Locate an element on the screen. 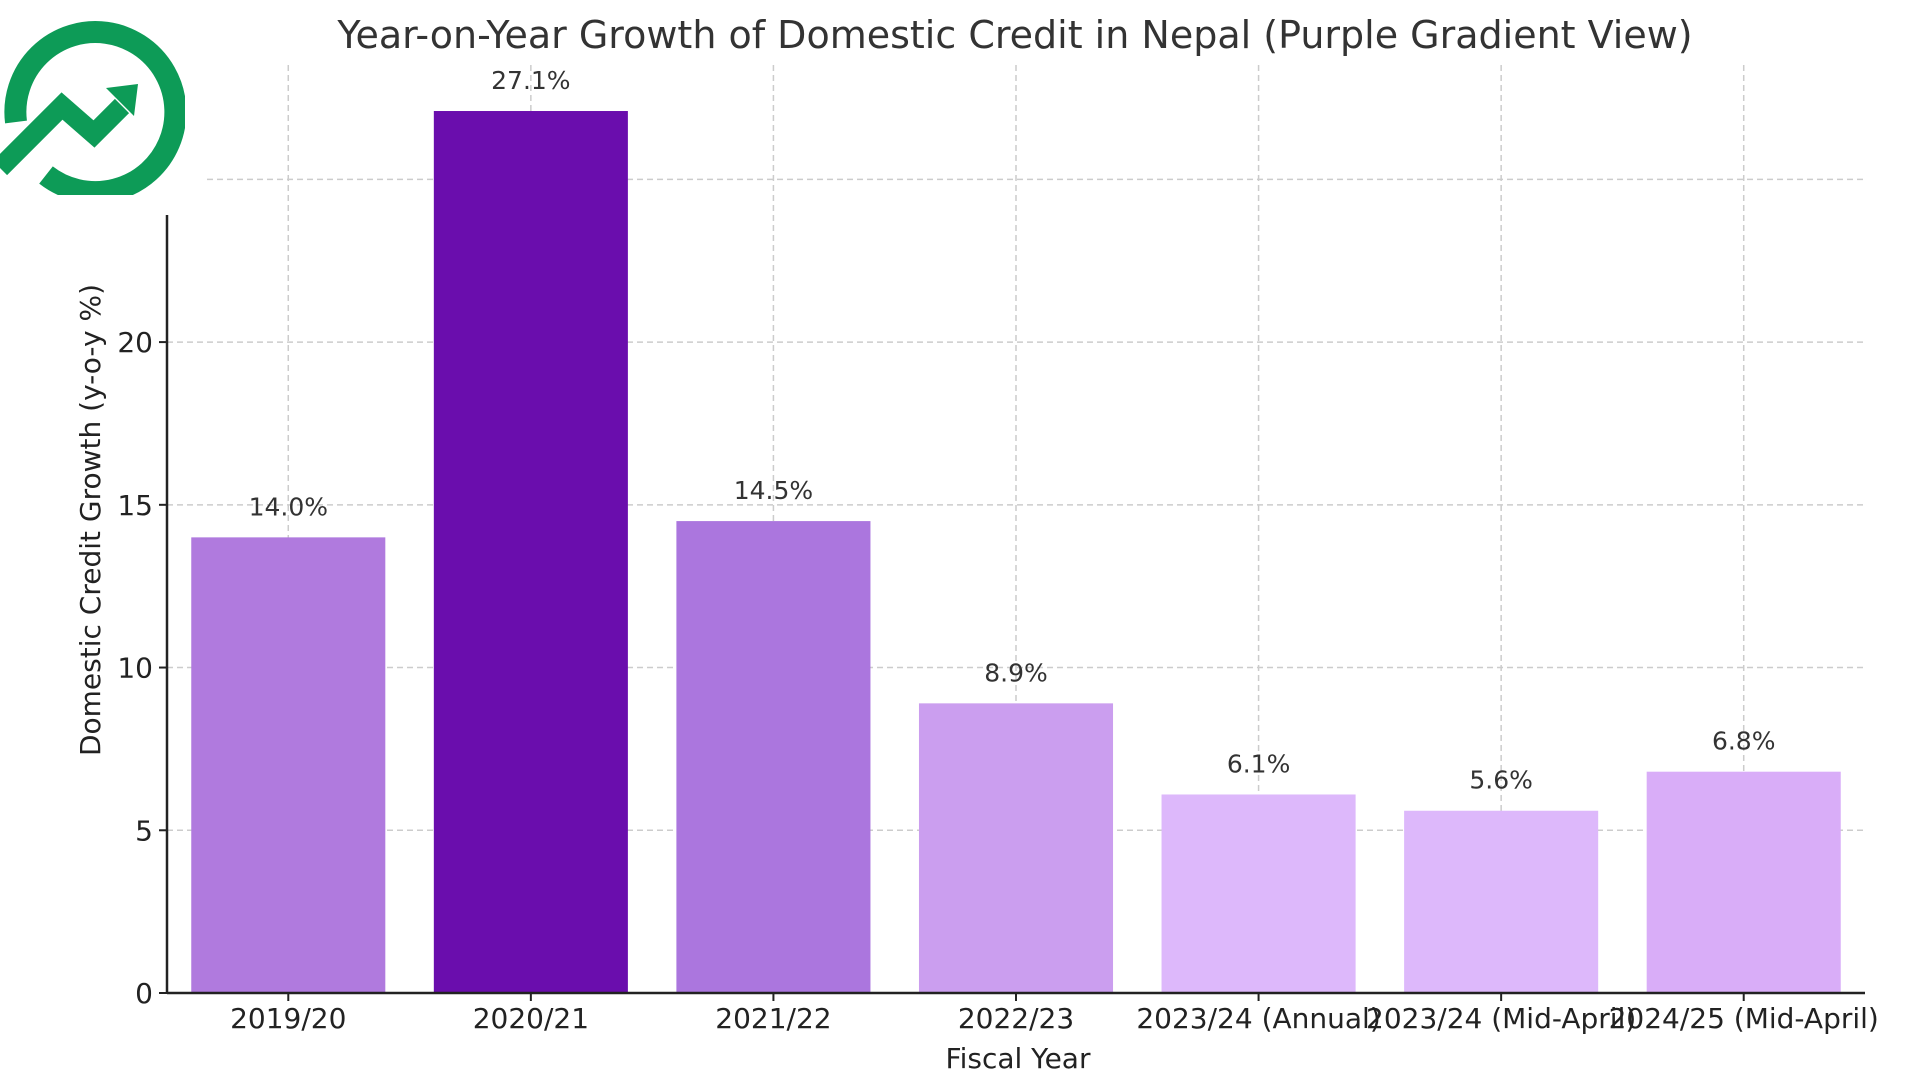 This screenshot has width=1920, height=1080. x-tick-label: 2022/23 is located at coordinates (1016, 1018).